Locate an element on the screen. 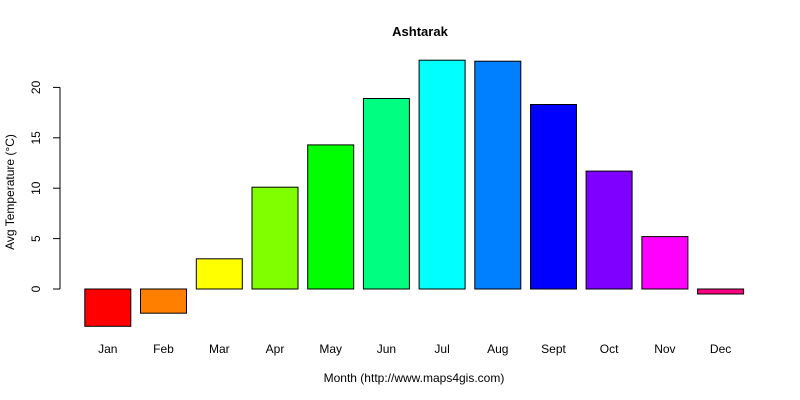 The height and width of the screenshot is (400, 800). bar-mar is located at coordinates (219, 274).